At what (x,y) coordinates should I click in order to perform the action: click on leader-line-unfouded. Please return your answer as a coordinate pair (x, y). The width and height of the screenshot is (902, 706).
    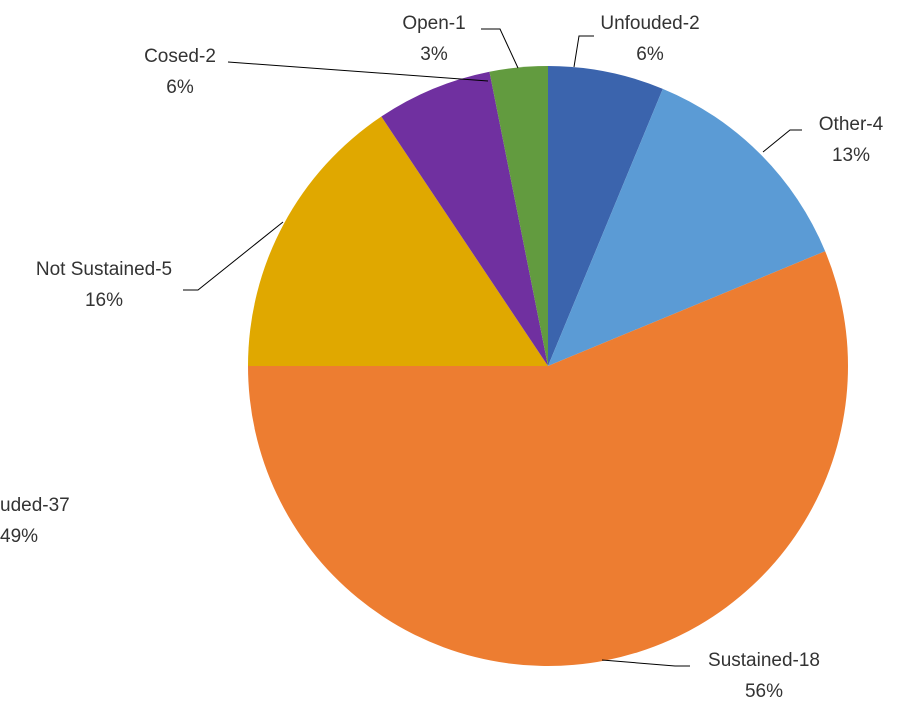
    Looking at the image, I should click on (583, 51).